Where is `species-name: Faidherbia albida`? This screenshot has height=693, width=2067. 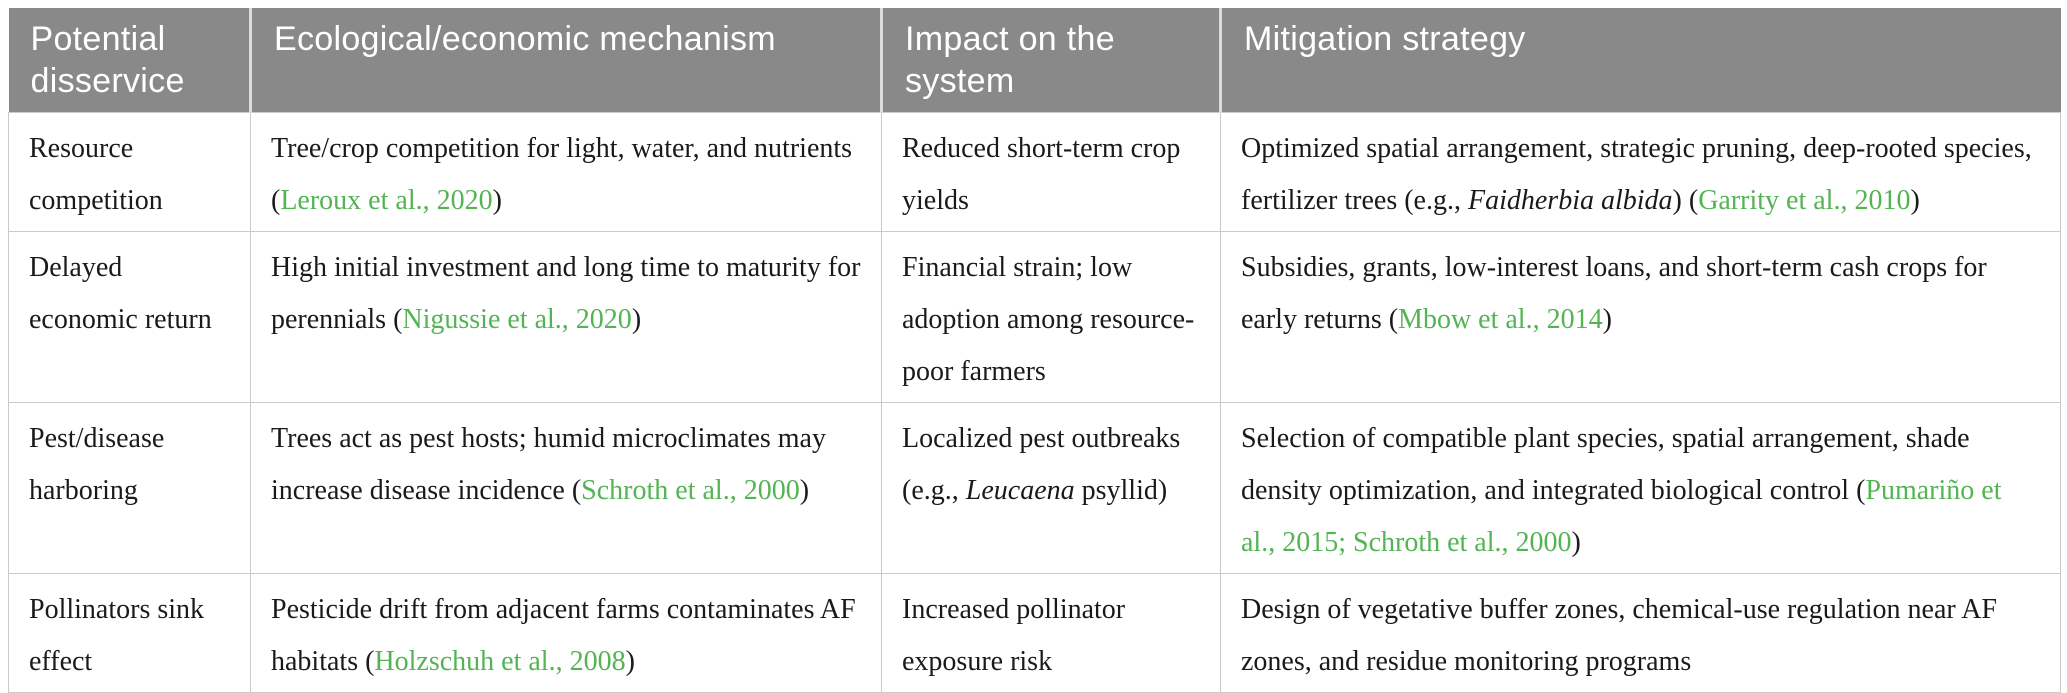
species-name: Faidherbia albida is located at coordinates (1570, 200).